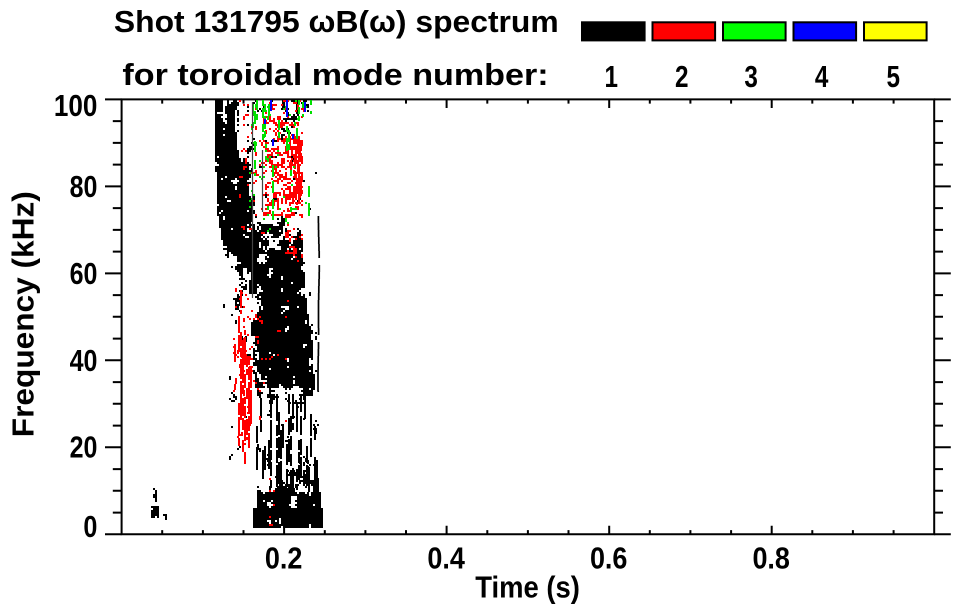 This screenshot has width=963, height=615. Describe the element at coordinates (284, 558) in the screenshot. I see `svg-text: 0.2` at that location.